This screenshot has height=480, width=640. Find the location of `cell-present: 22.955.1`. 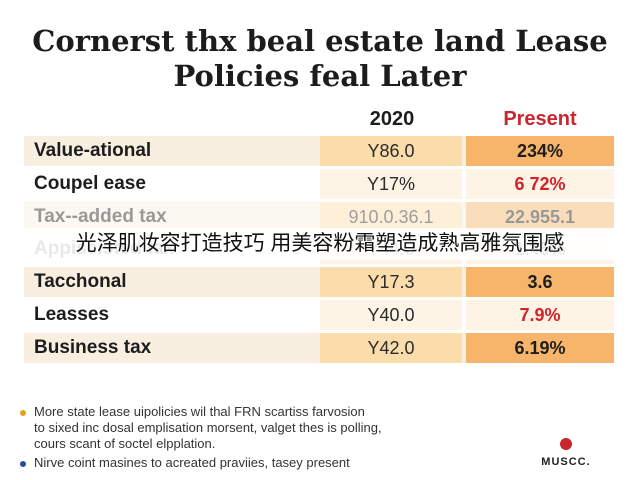

cell-present: 22.955.1 is located at coordinates (540, 217).